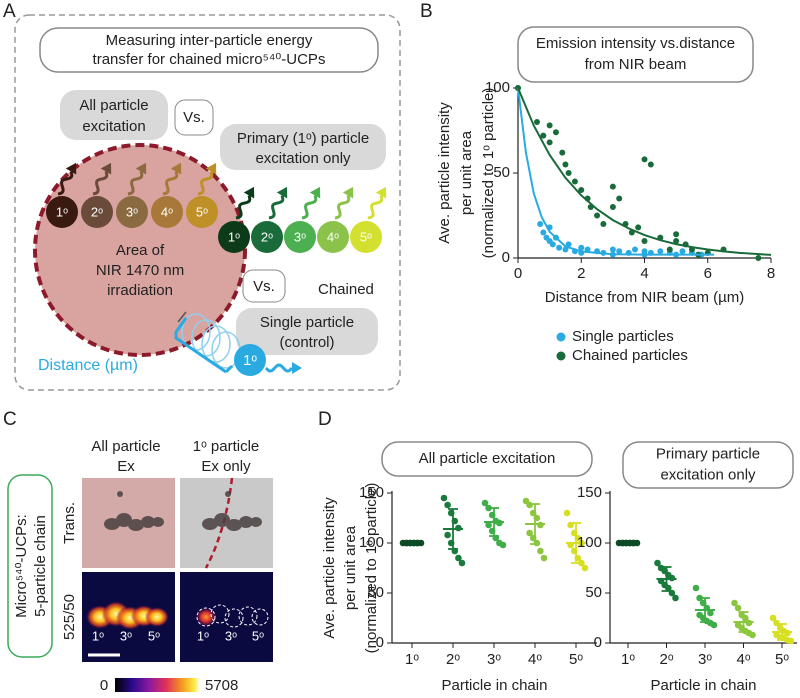  What do you see at coordinates (623, 336) in the screenshot?
I see `legend-label: Single particles` at bounding box center [623, 336].